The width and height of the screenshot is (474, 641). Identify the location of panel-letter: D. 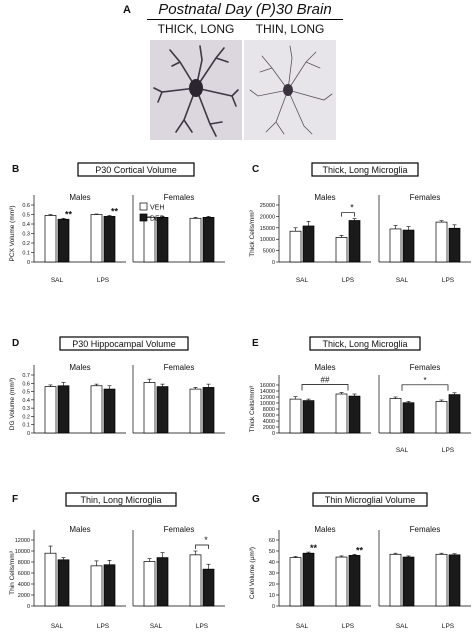
(15, 343).